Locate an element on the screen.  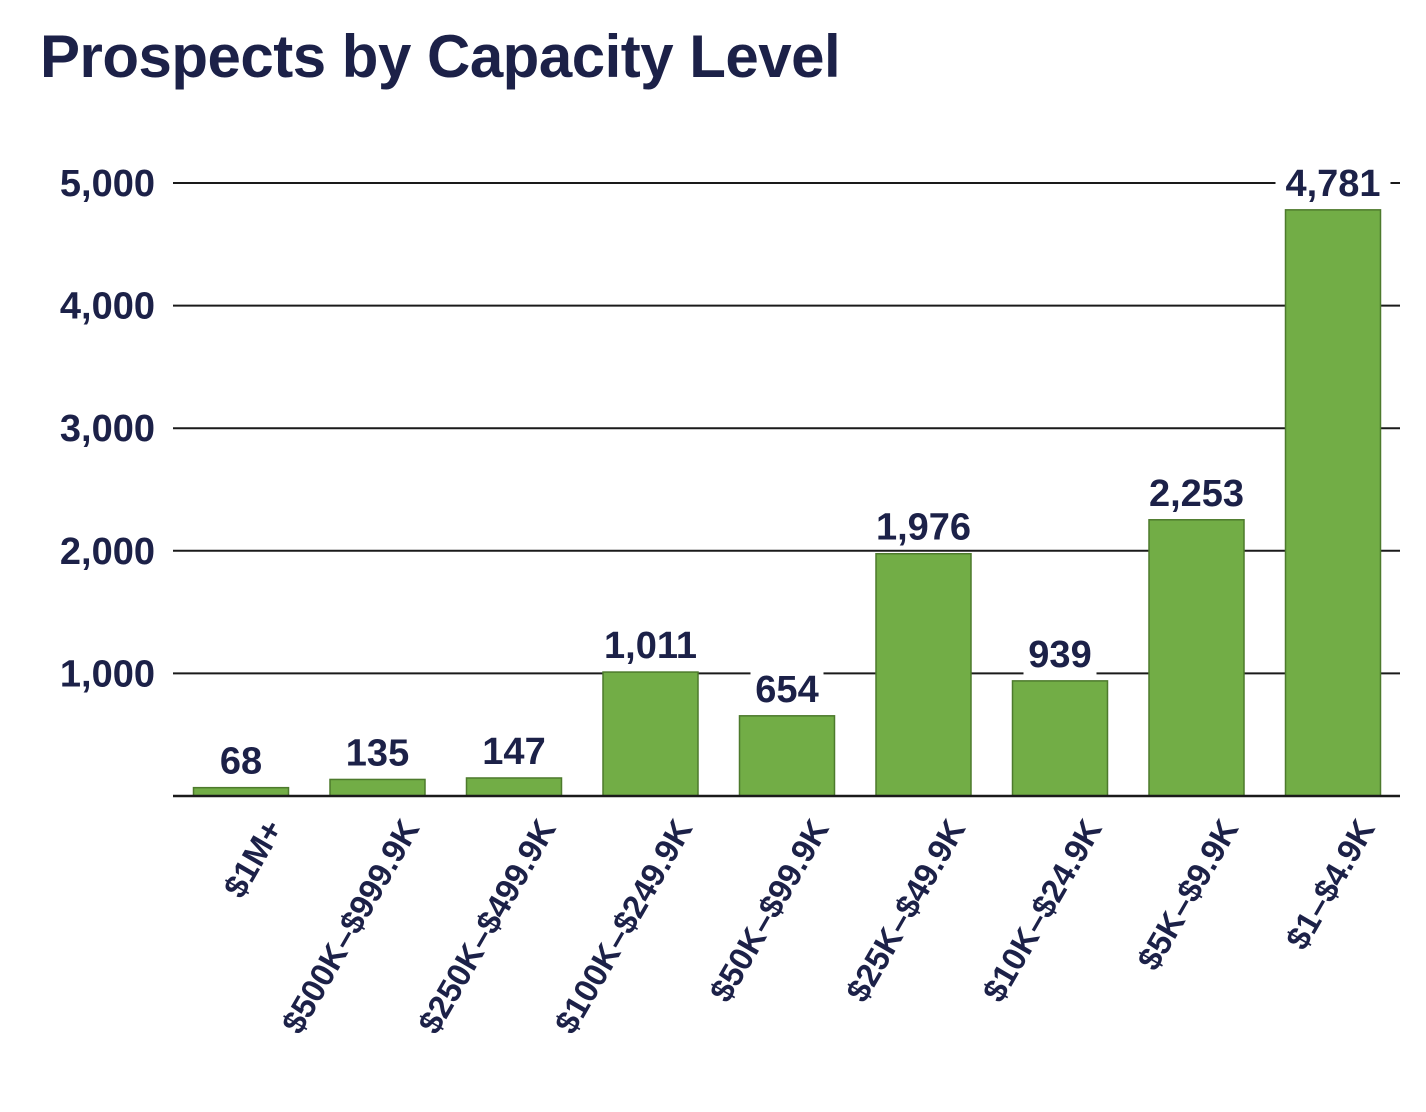
data-label: 1,976 is located at coordinates (923, 528).